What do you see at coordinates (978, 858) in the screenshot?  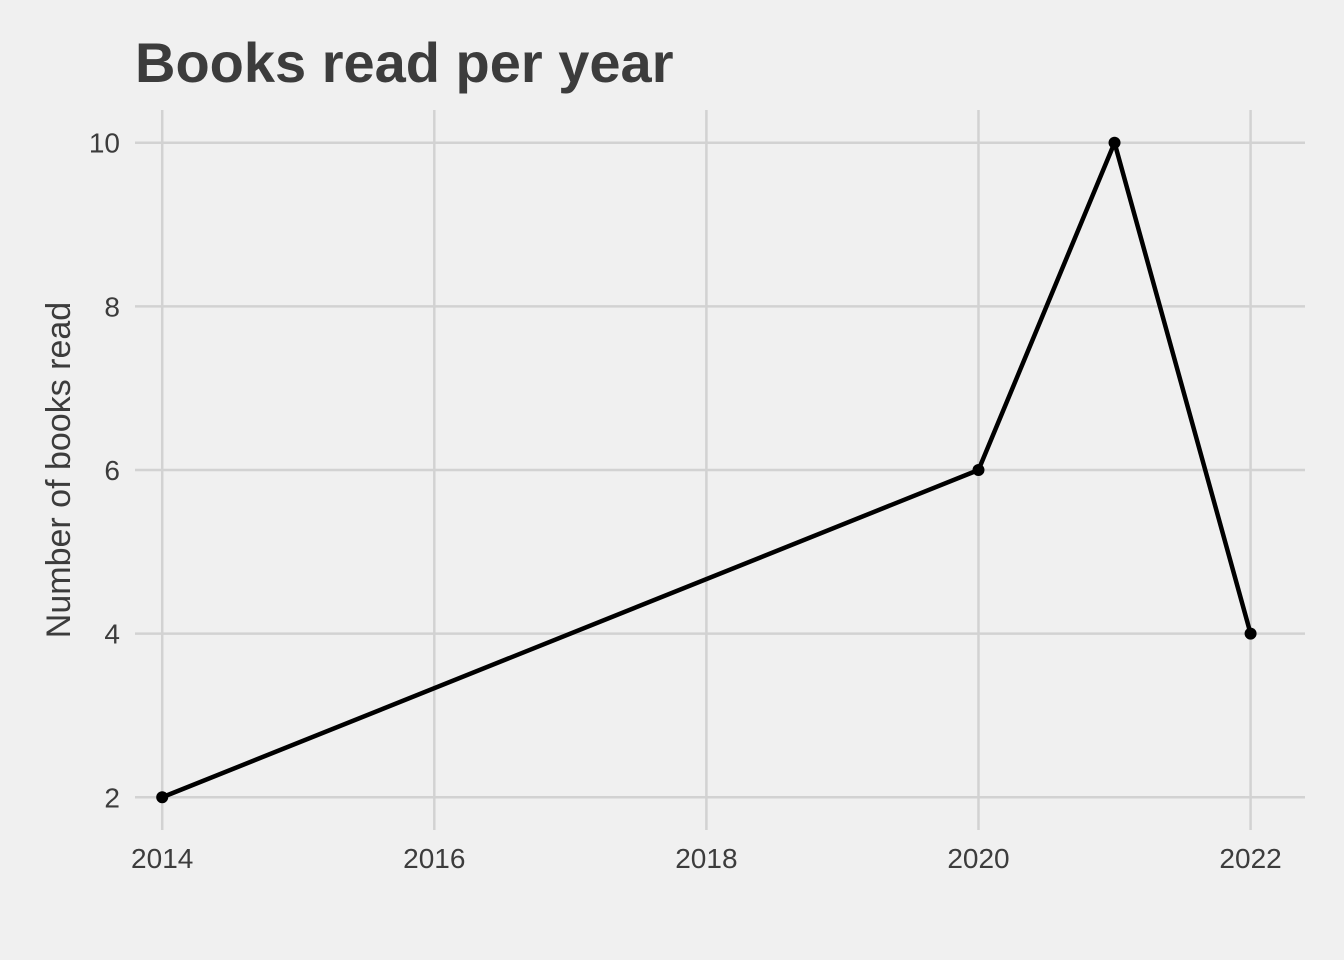 I see `x-tick-label: 2020` at bounding box center [978, 858].